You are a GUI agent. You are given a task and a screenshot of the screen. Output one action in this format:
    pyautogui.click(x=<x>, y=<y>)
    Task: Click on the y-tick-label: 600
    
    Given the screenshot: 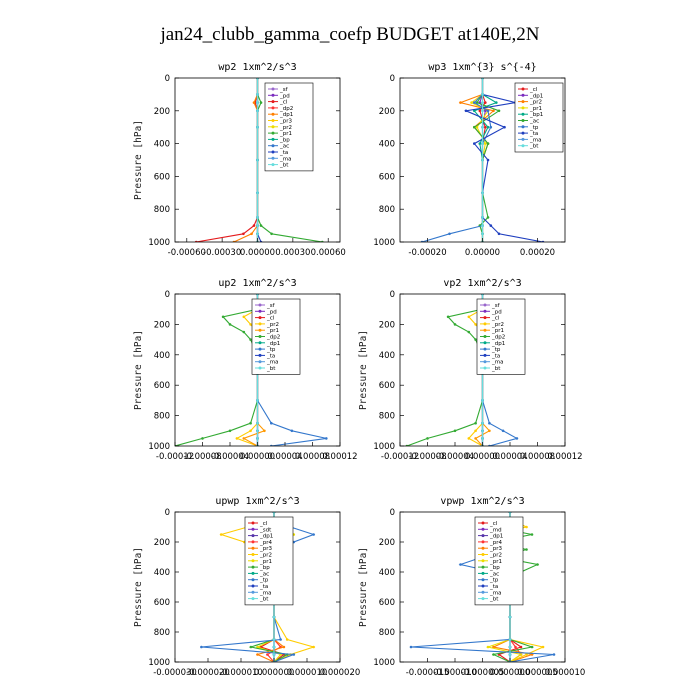 What is the action you would take?
    pyautogui.click(x=387, y=386)
    